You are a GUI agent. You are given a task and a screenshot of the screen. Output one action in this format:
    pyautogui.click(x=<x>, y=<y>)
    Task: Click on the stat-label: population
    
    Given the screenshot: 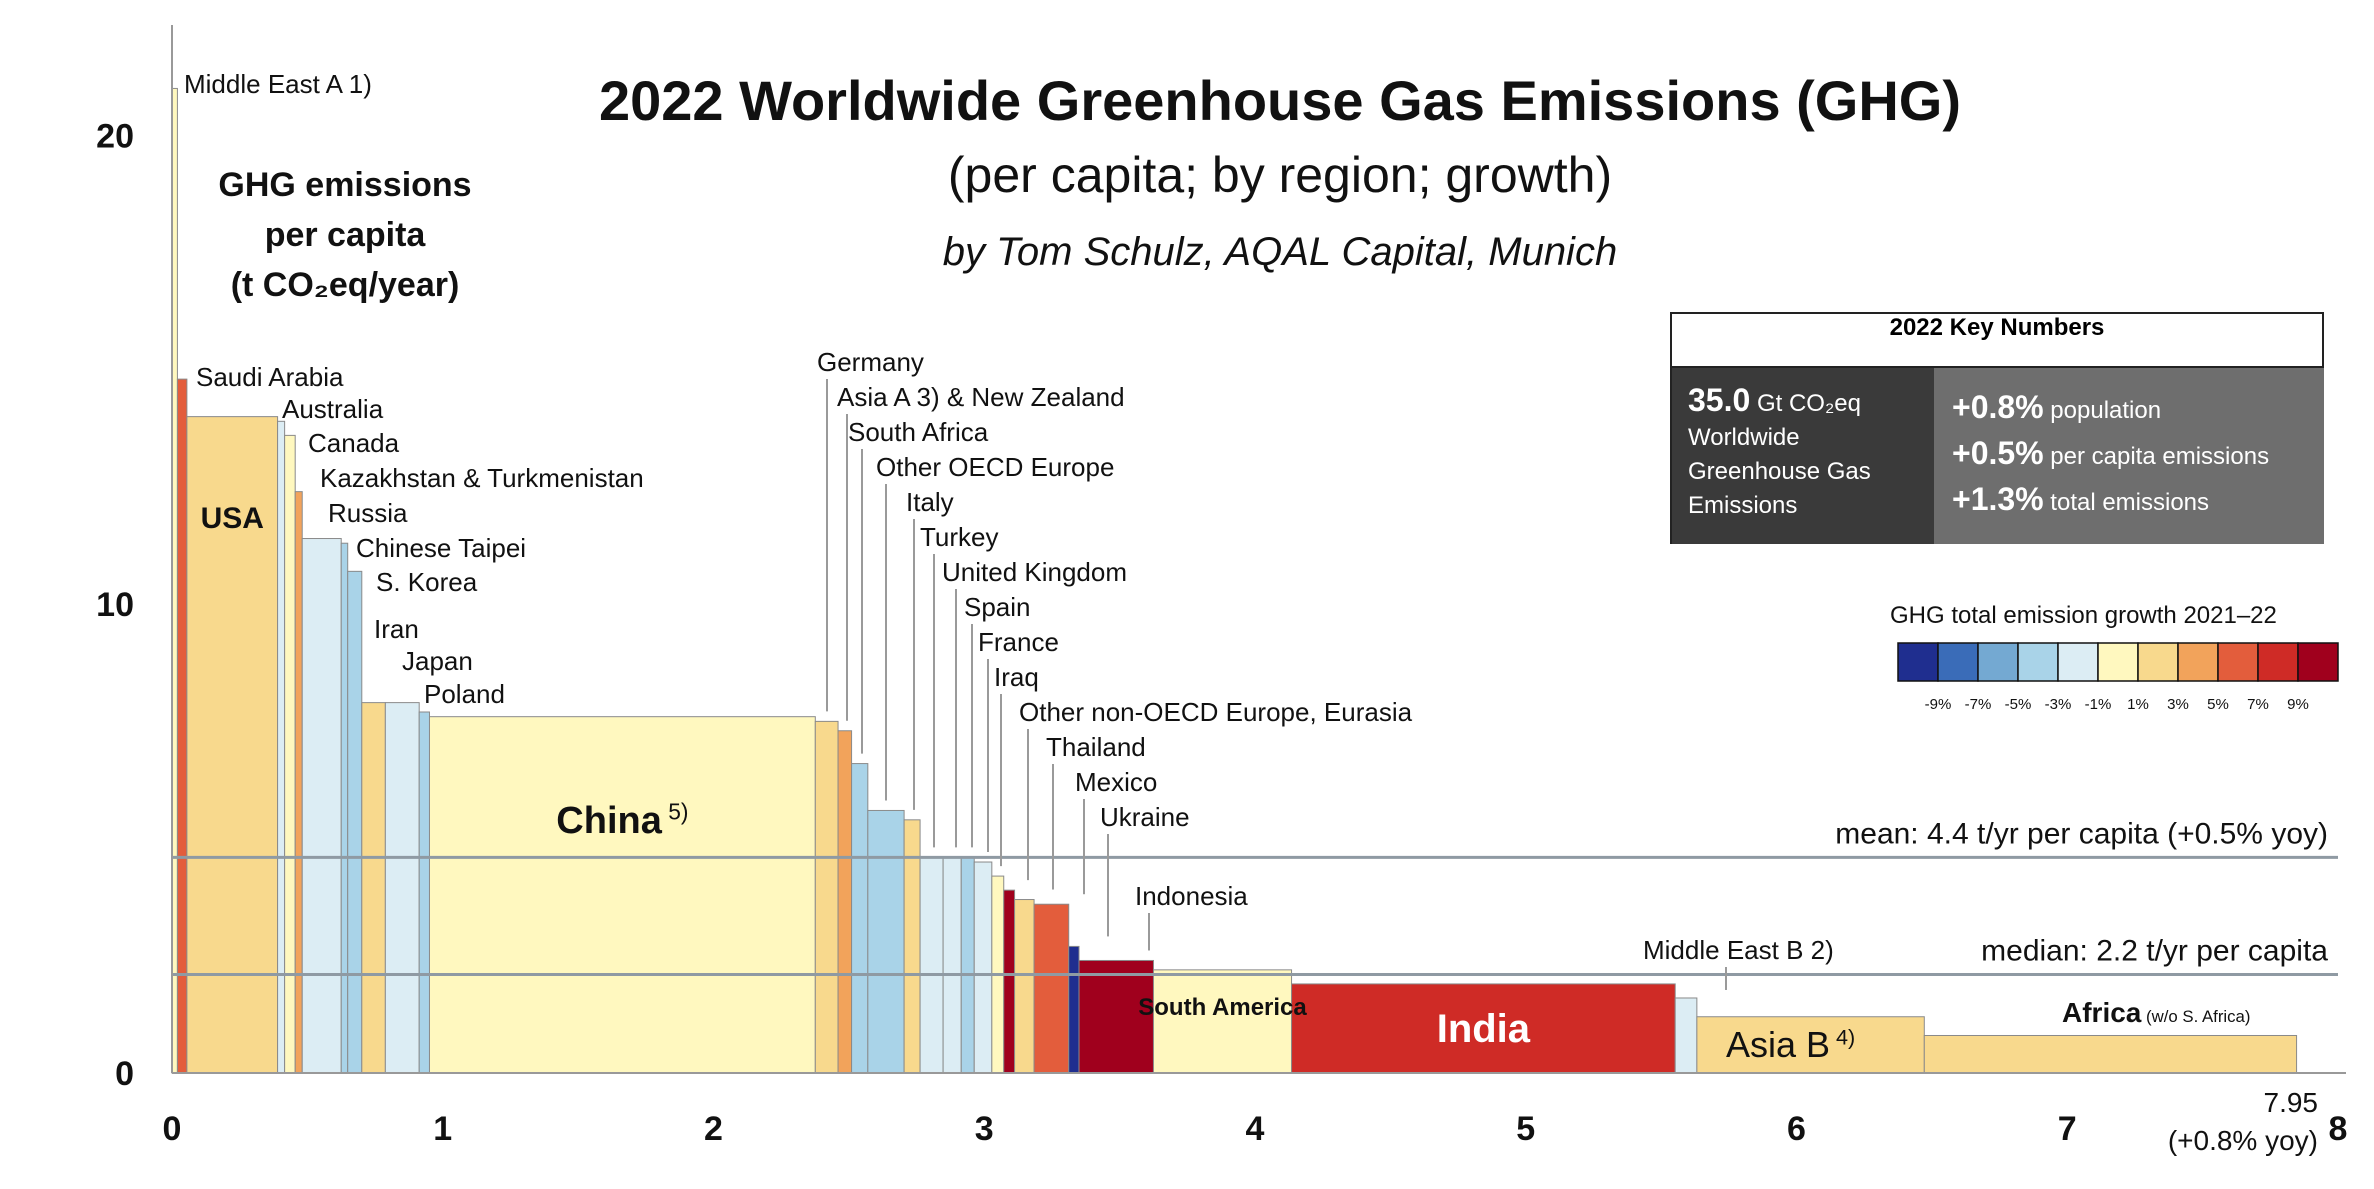 What is the action you would take?
    pyautogui.click(x=2106, y=410)
    